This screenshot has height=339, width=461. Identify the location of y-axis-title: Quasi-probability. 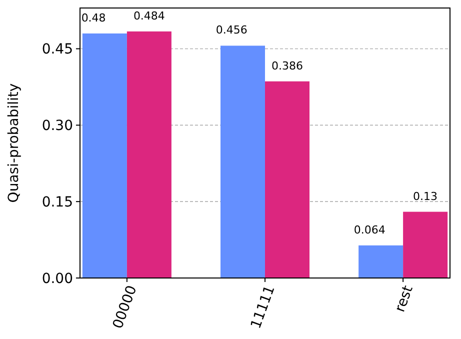
(14, 143).